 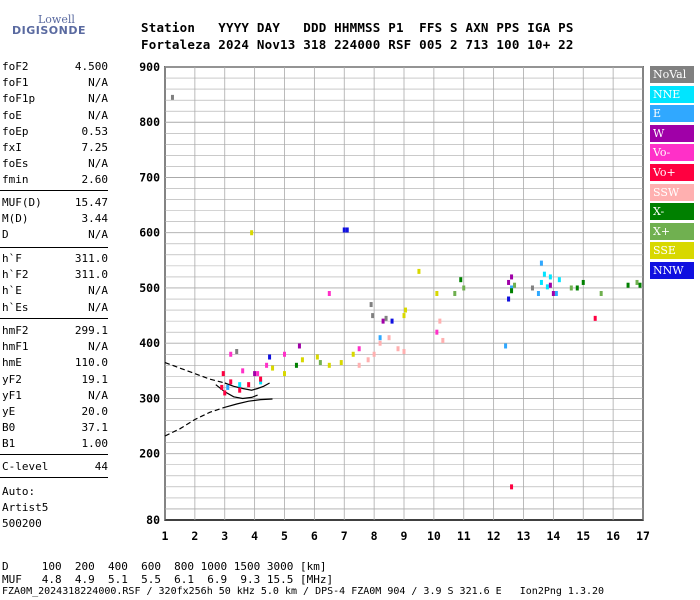 What do you see at coordinates (55, 397) in the screenshot?
I see `param-row: yF1 N/A` at bounding box center [55, 397].